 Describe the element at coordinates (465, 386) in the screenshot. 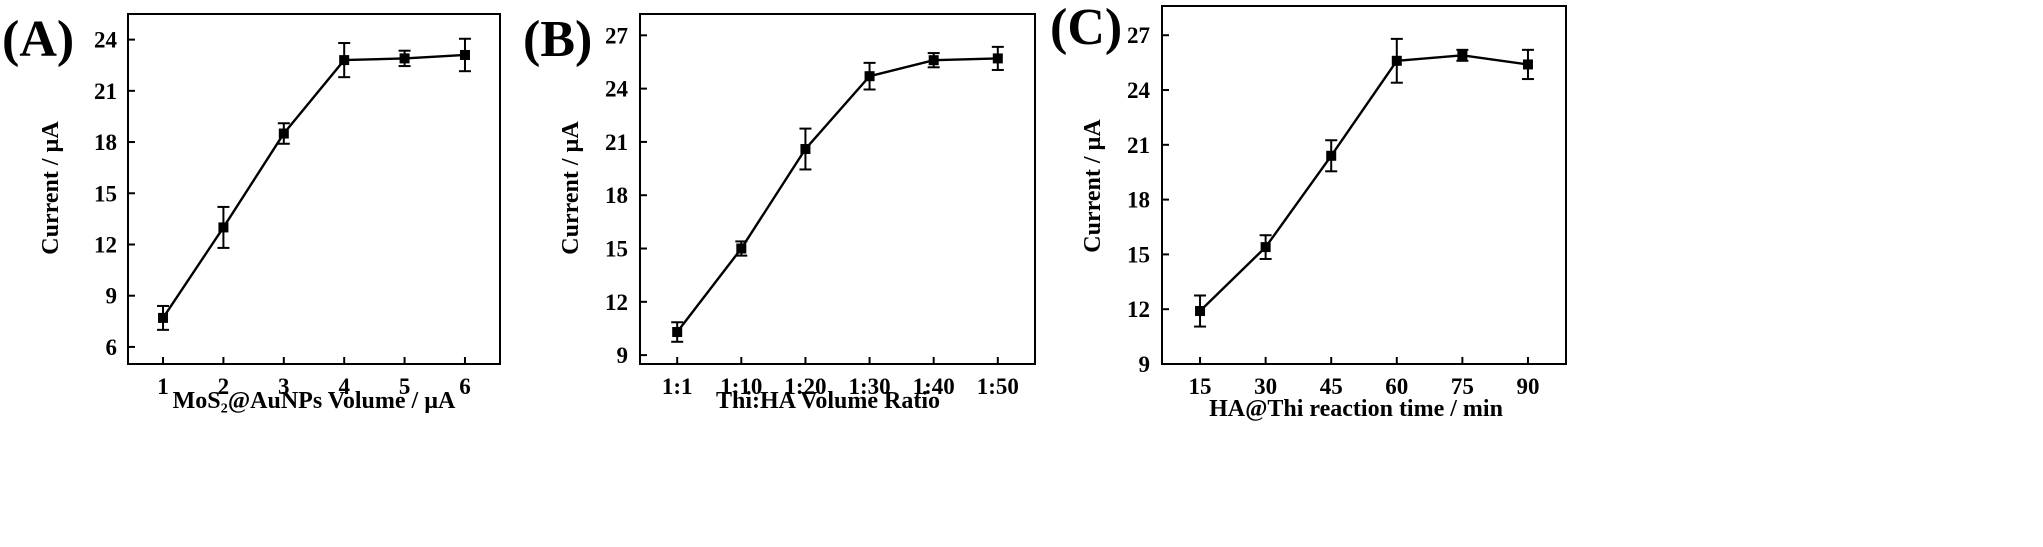

I see `x-tick-label: 6` at that location.